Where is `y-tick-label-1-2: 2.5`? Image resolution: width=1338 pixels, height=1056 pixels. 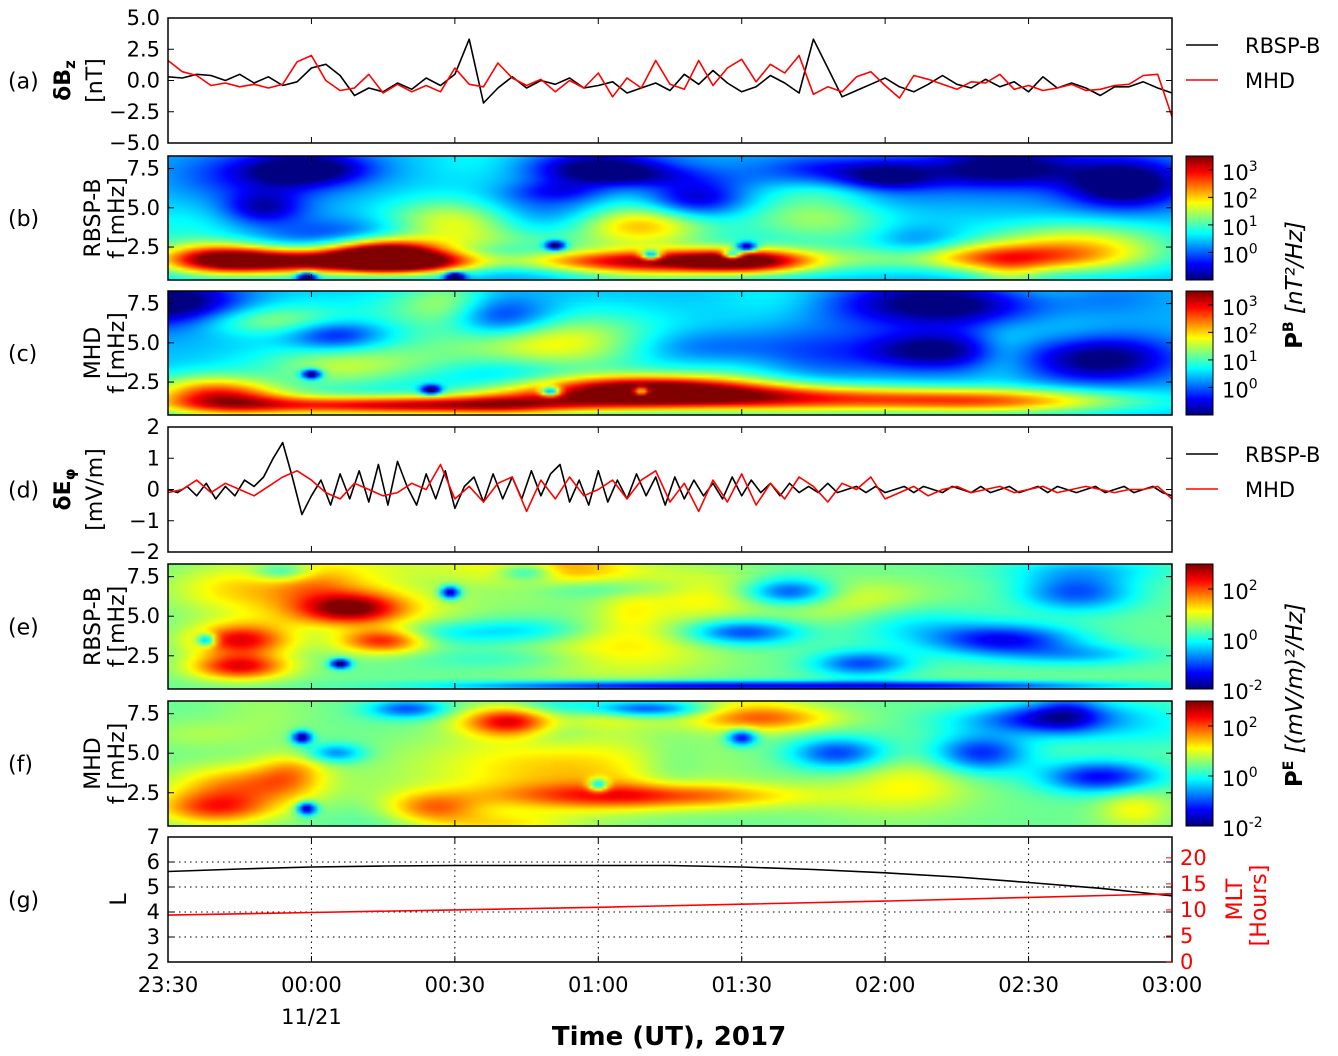
y-tick-label-1-2: 2.5 is located at coordinates (143, 247).